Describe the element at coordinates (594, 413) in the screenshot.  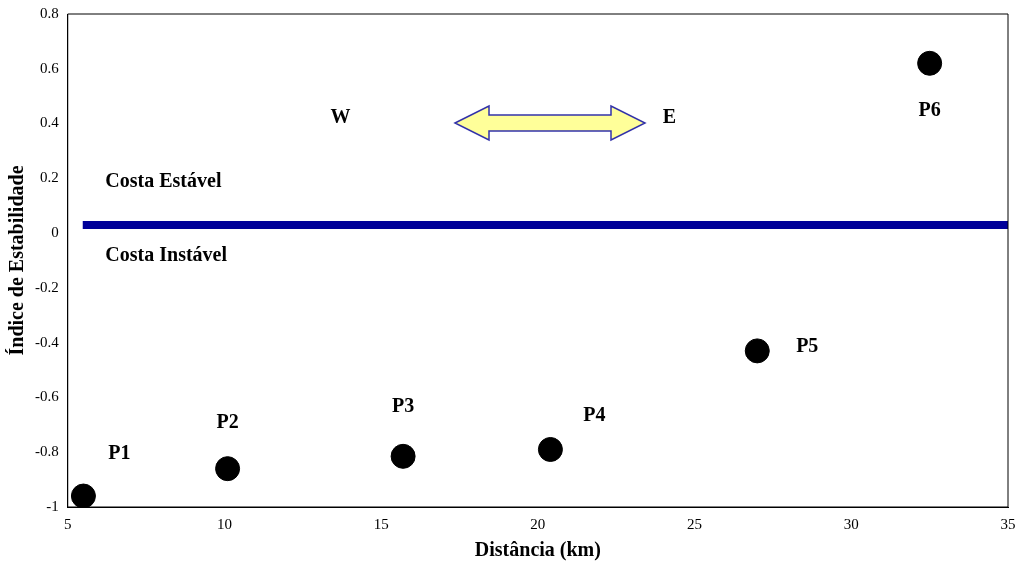
I see `data-label: P4` at that location.